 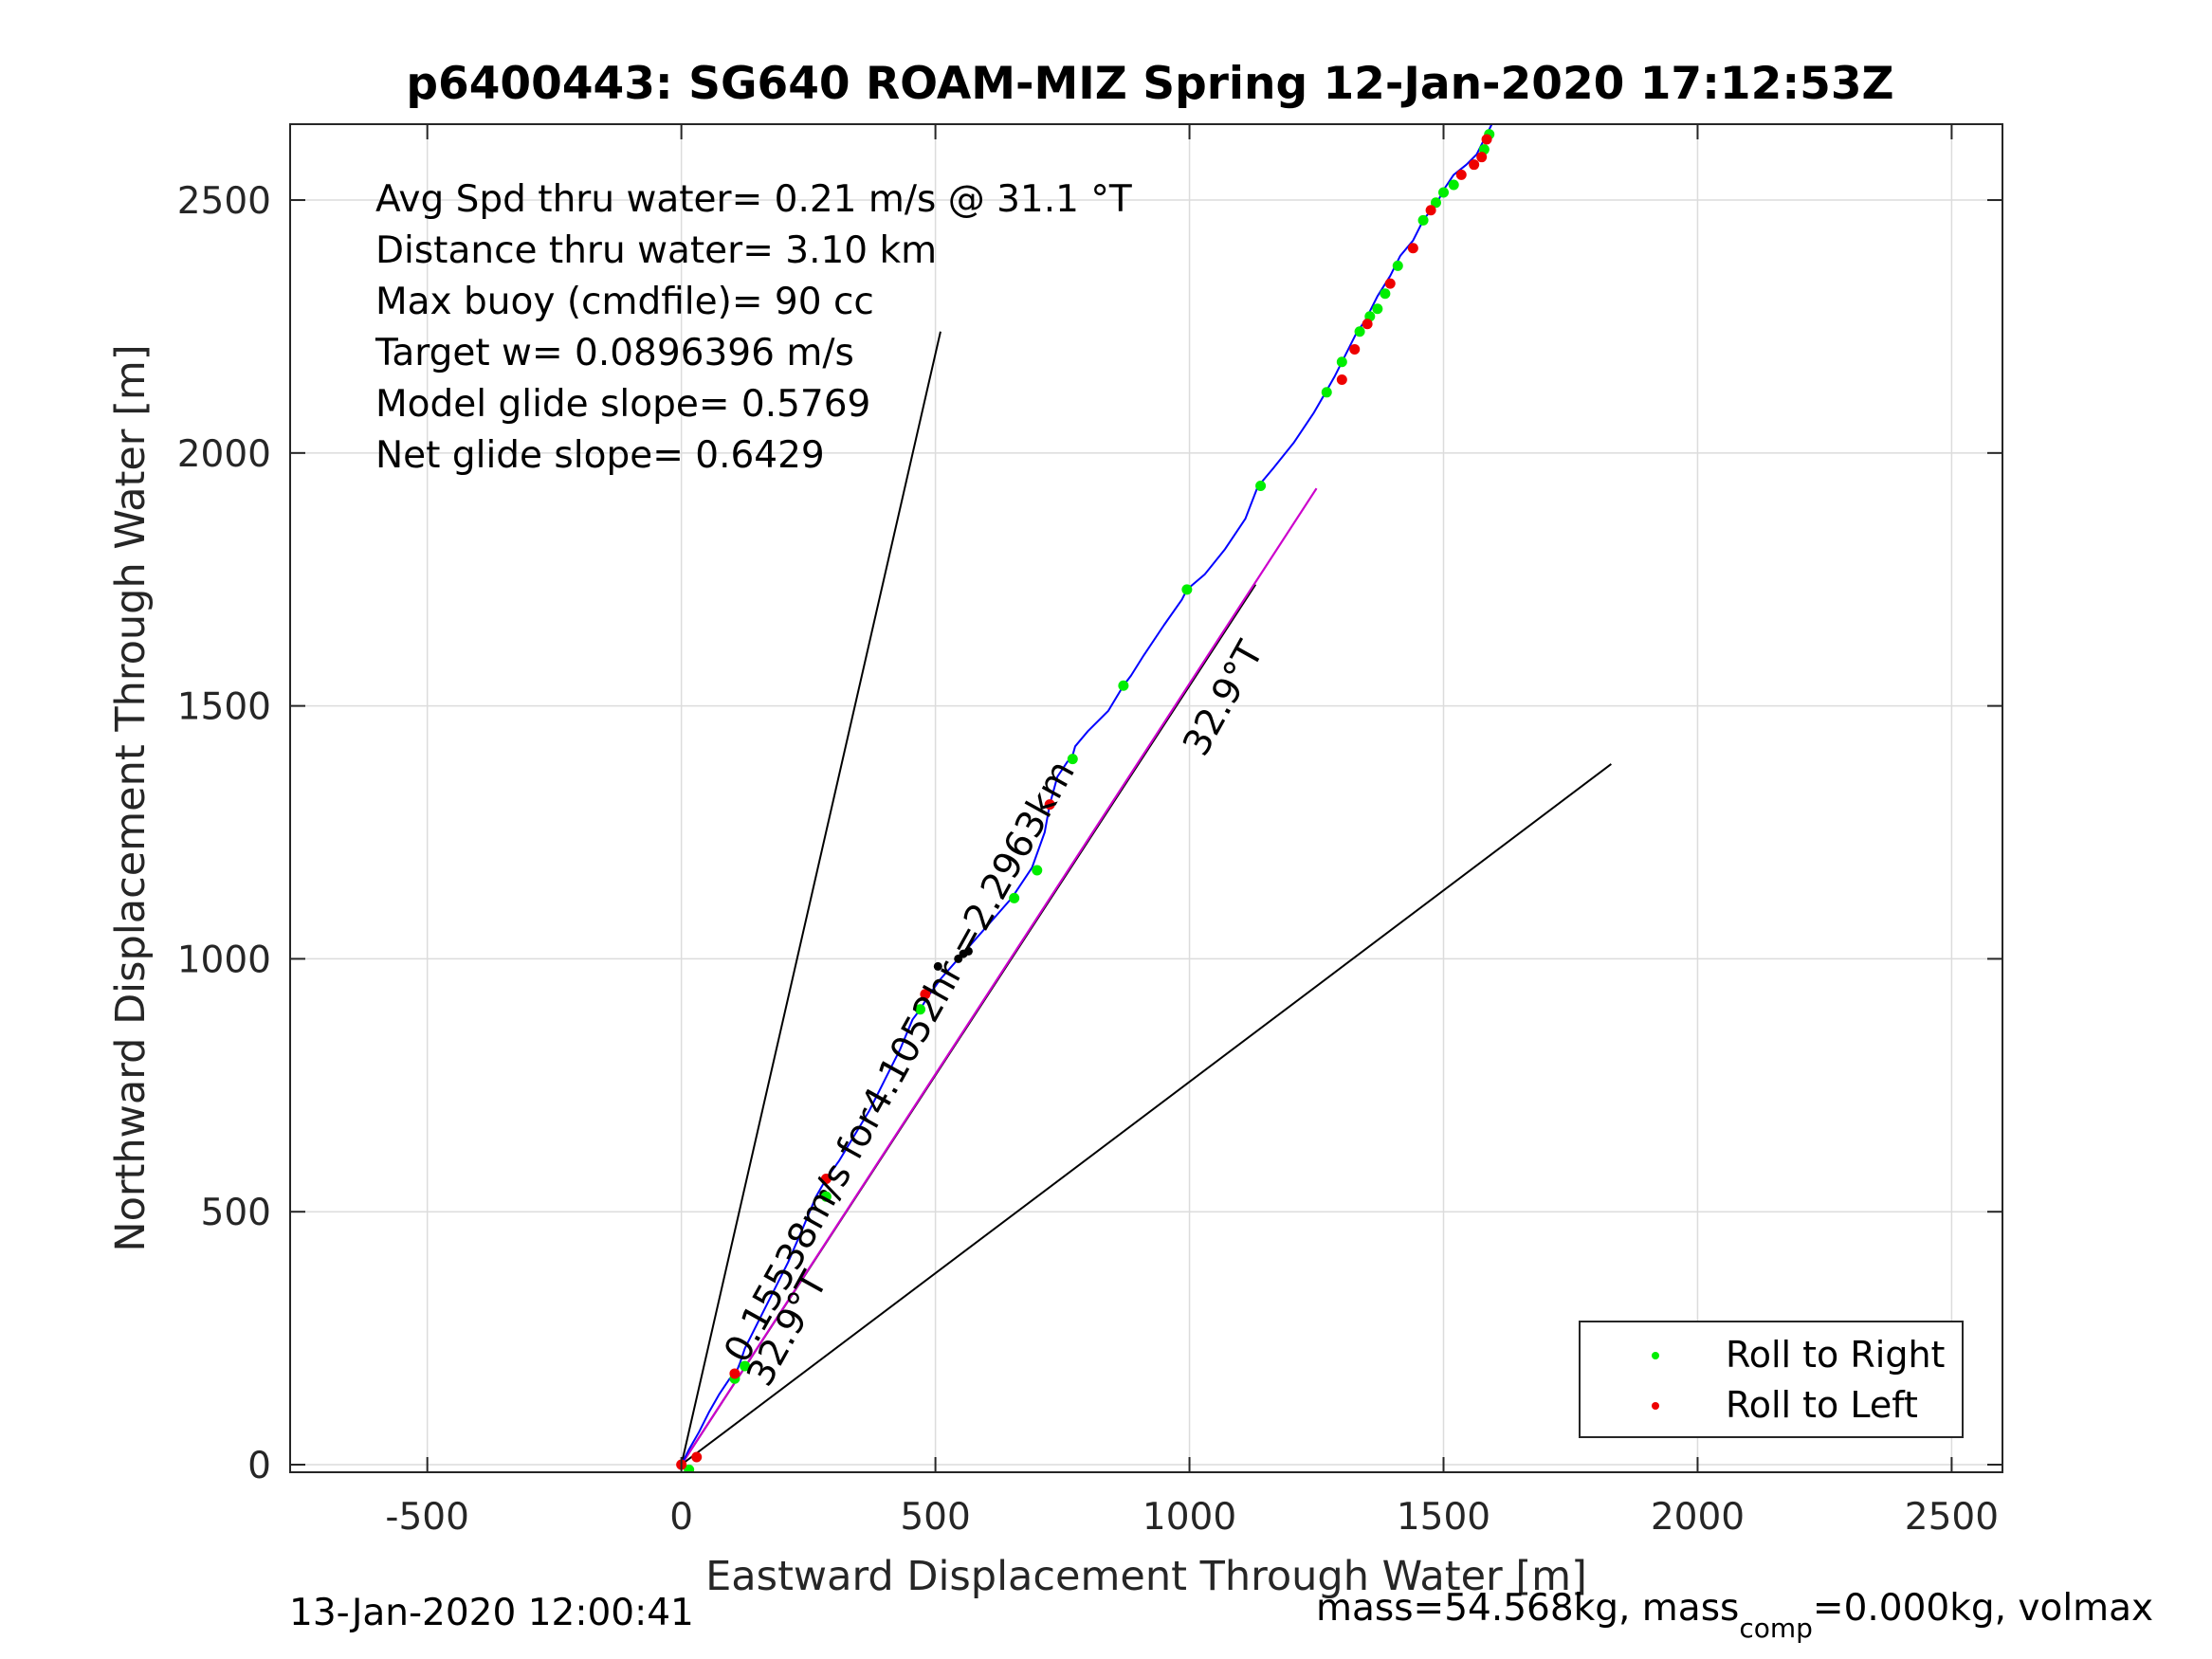 I want to click on y-tick-label: 0, so click(x=259, y=1466).